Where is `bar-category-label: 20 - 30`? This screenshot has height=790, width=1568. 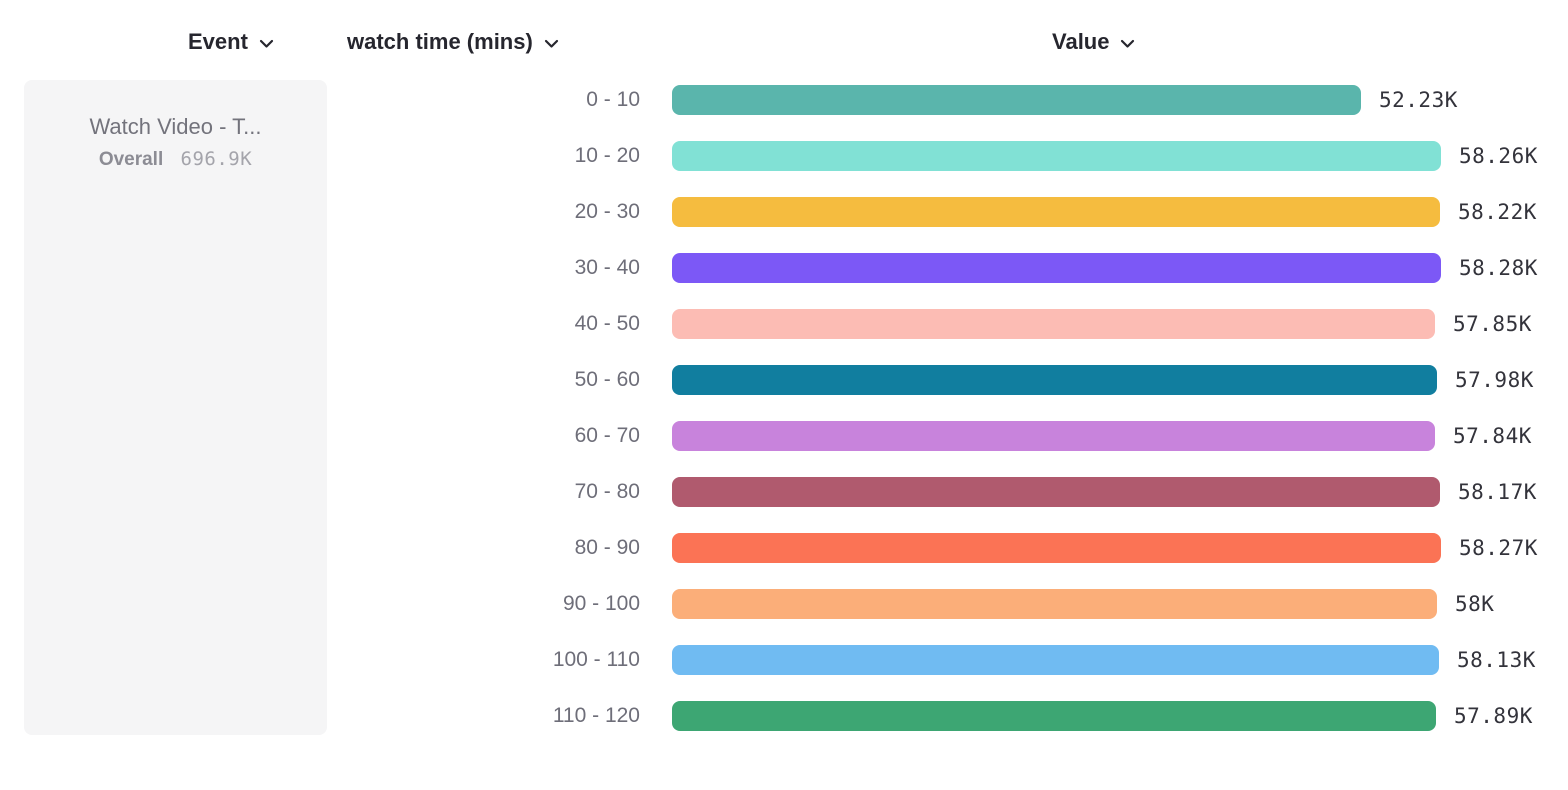
bar-category-label: 20 - 30 is located at coordinates (607, 211).